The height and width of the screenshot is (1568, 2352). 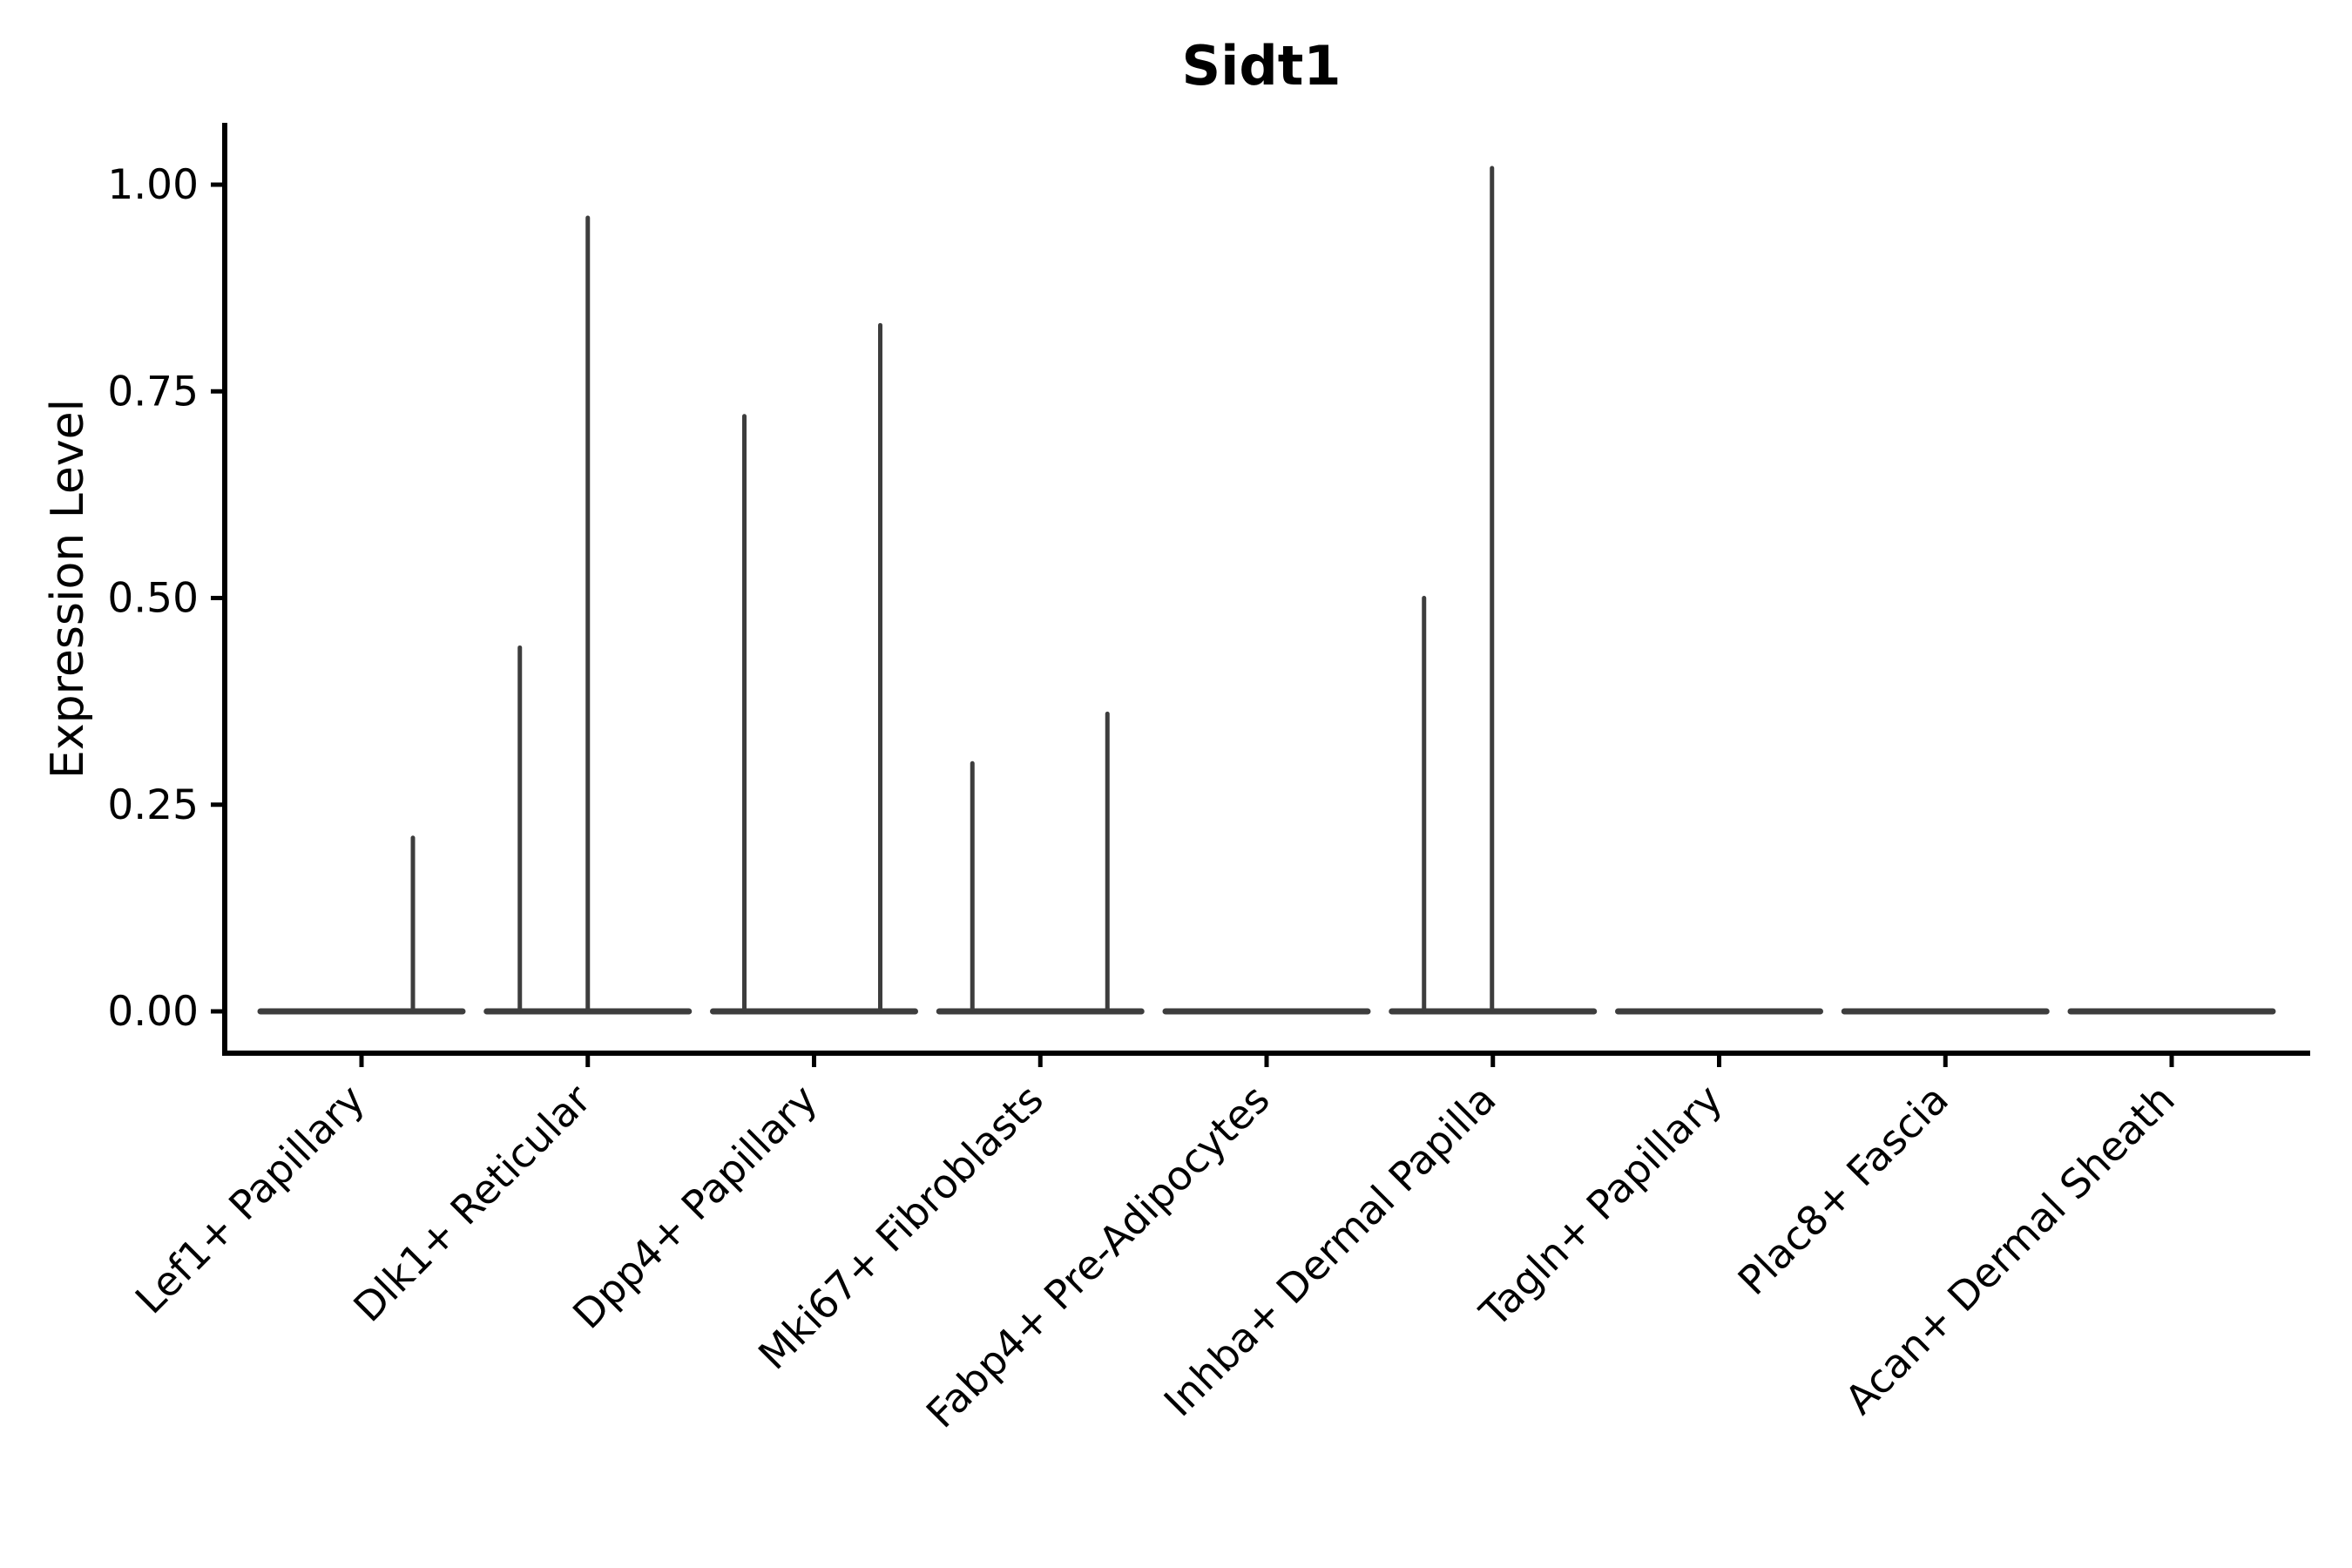 I want to click on y-axis-tick-label: 0.75, so click(x=153, y=392).